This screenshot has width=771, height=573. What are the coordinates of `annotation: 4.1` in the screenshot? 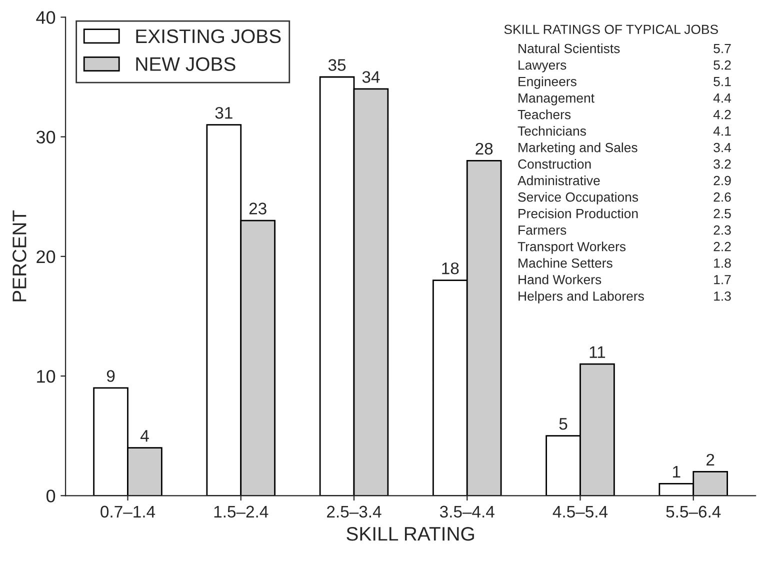 It's located at (722, 131).